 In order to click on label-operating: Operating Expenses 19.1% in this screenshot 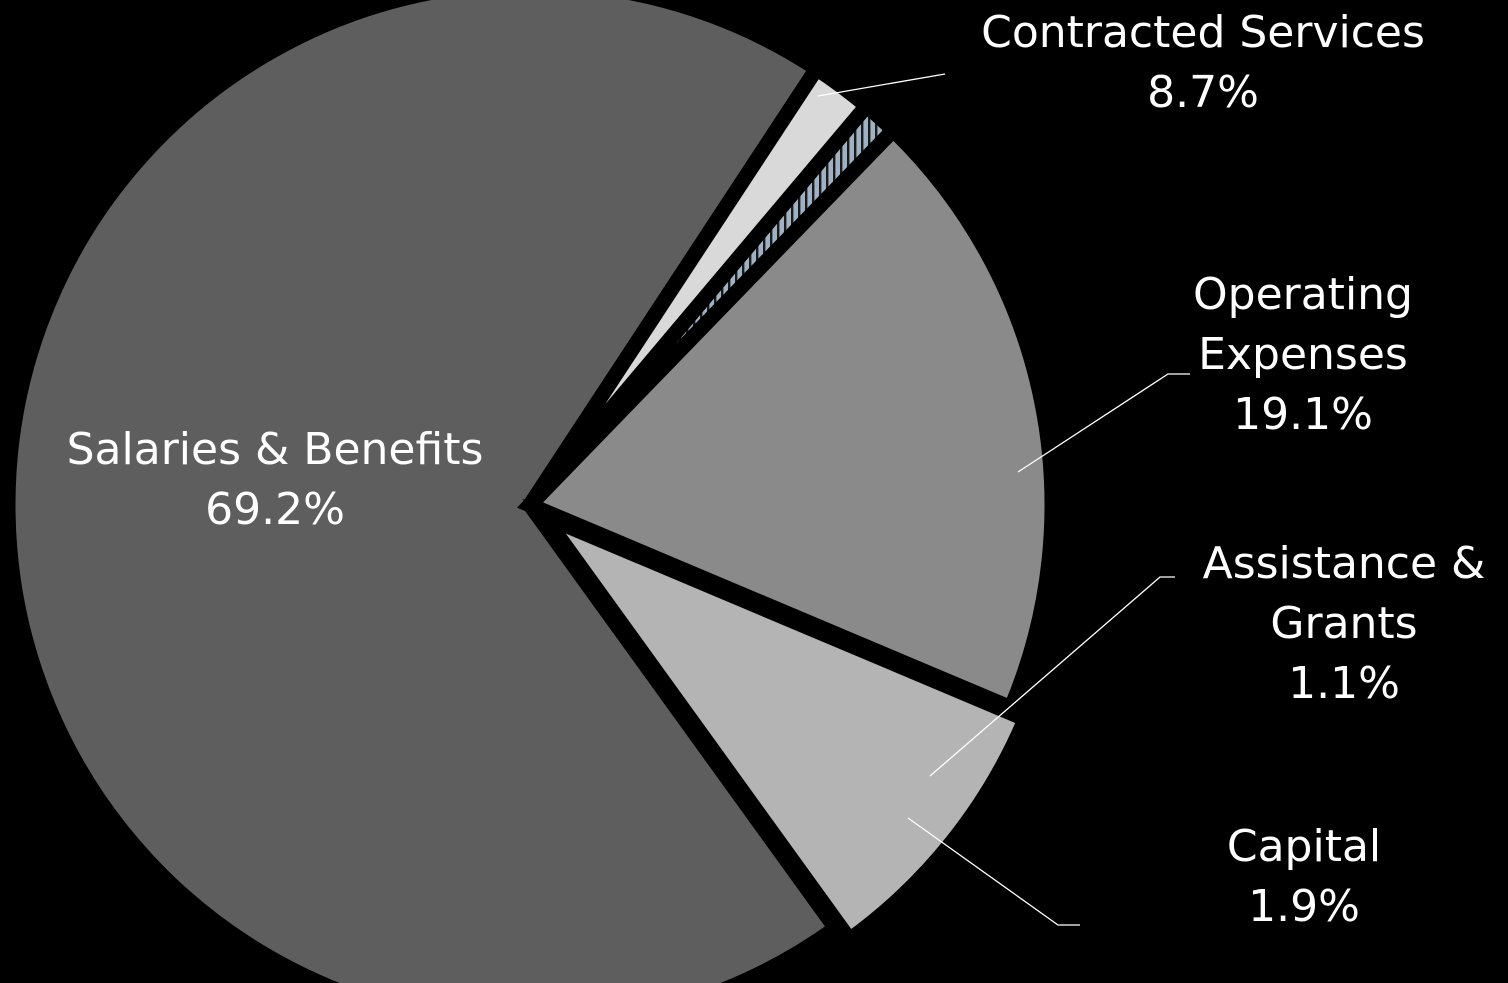, I will do `click(1303, 354)`.